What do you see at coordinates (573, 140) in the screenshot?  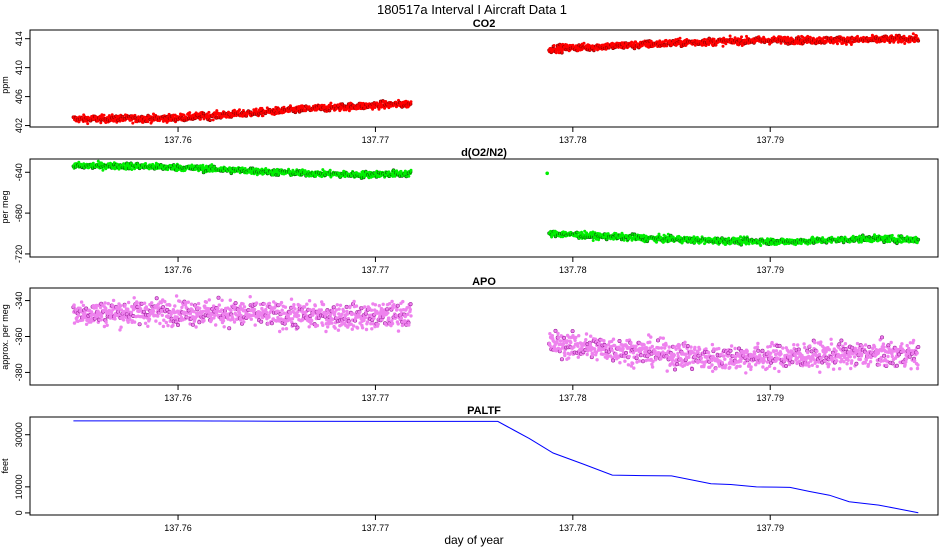 I see `co2-xtick-label: 137.78` at bounding box center [573, 140].